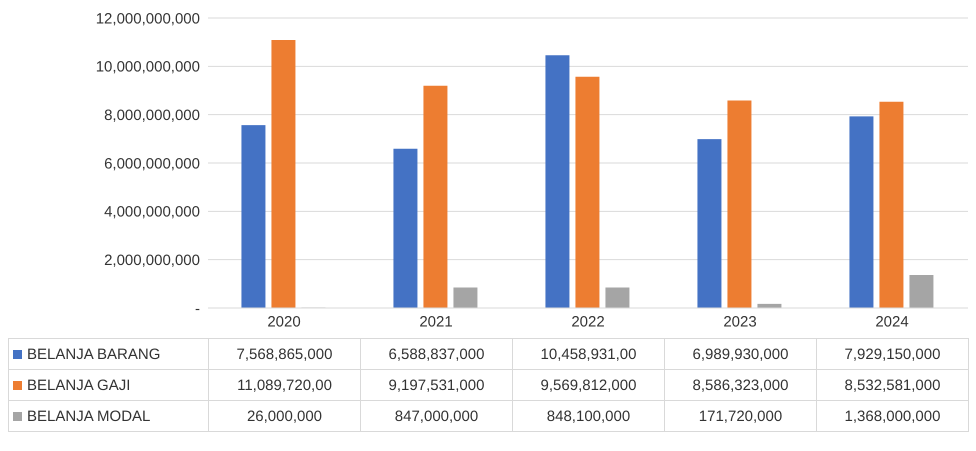  I want to click on y-tick-label: 12,000,000,000, so click(148, 19).